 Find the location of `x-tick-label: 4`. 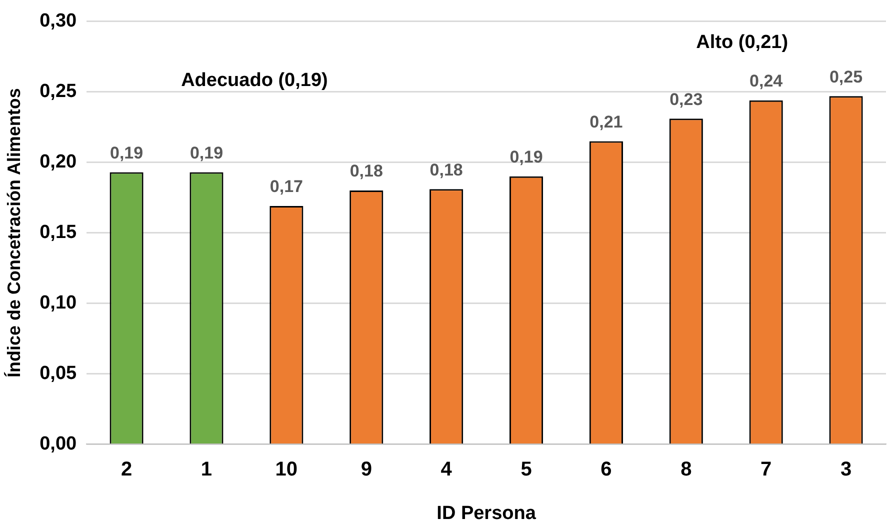

x-tick-label: 4 is located at coordinates (446, 469).